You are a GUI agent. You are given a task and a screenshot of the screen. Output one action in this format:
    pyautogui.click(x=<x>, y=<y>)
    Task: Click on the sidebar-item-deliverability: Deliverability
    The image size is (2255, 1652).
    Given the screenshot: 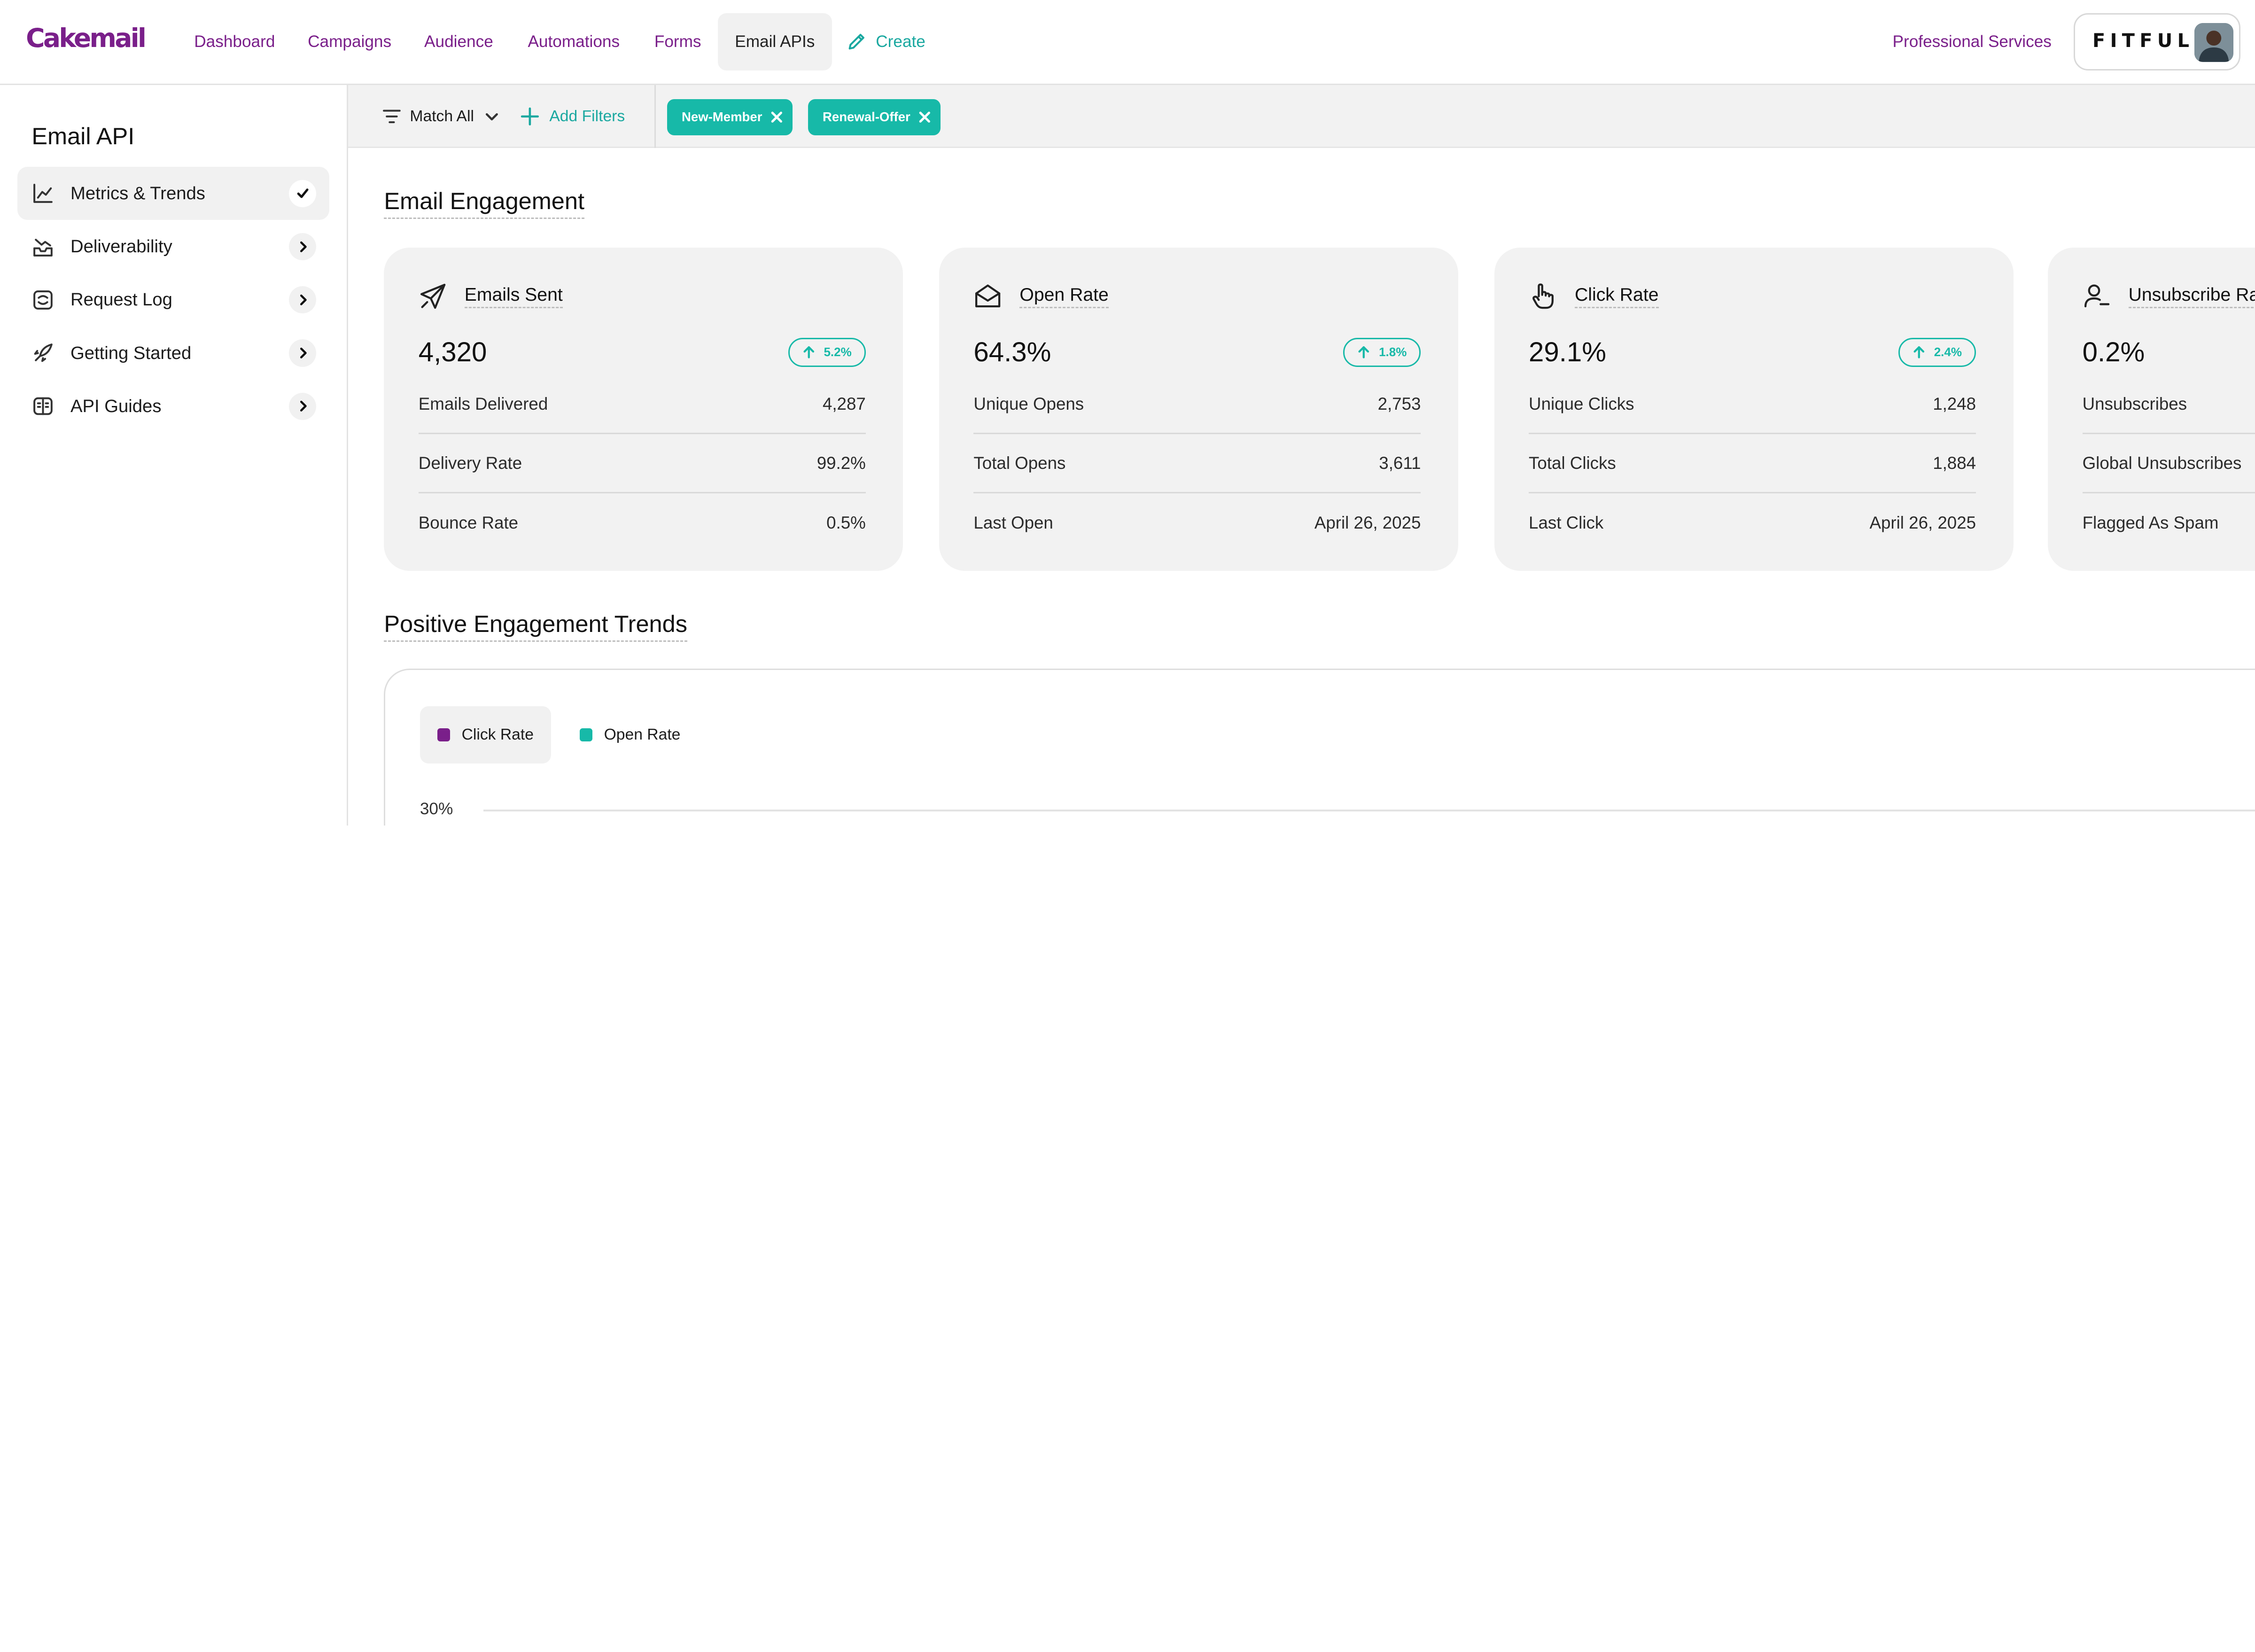 What is the action you would take?
    pyautogui.click(x=173, y=246)
    